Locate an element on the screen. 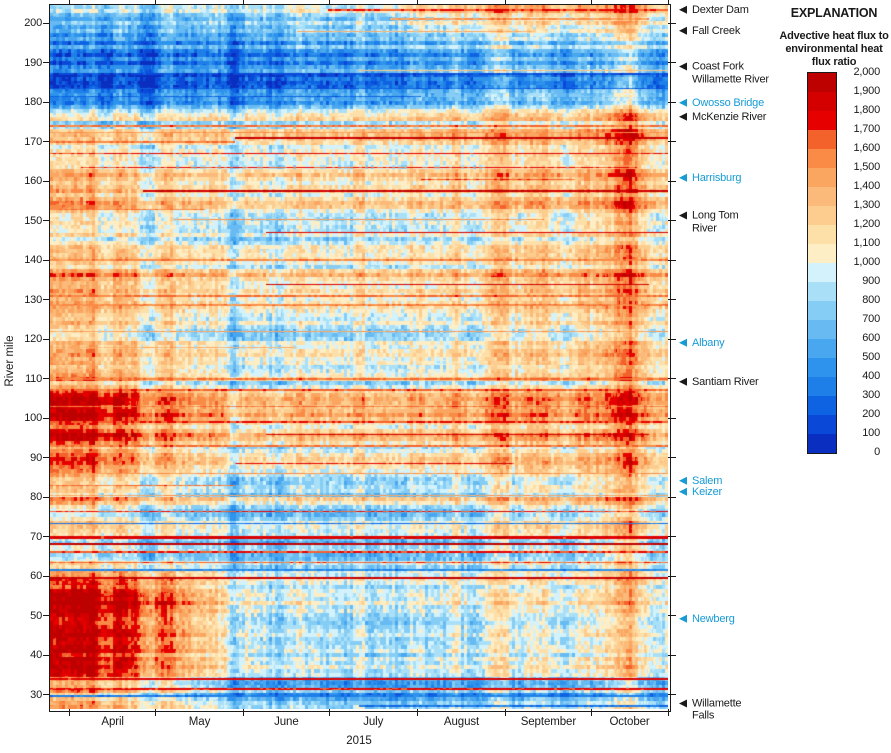 Image resolution: width=891 pixels, height=753 pixels. annotation-salem: Salem is located at coordinates (700, 481).